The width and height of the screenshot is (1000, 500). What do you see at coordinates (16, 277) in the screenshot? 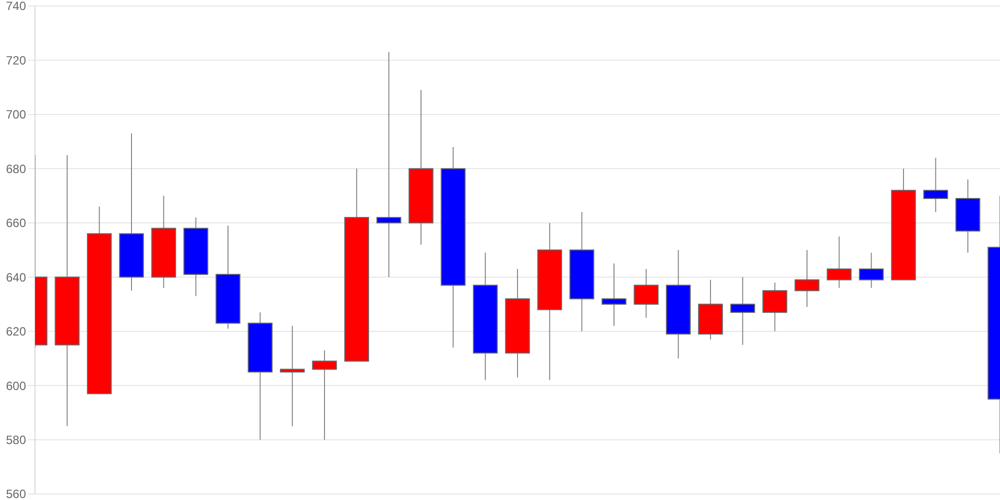
I see `y-tick-label: 640` at bounding box center [16, 277].